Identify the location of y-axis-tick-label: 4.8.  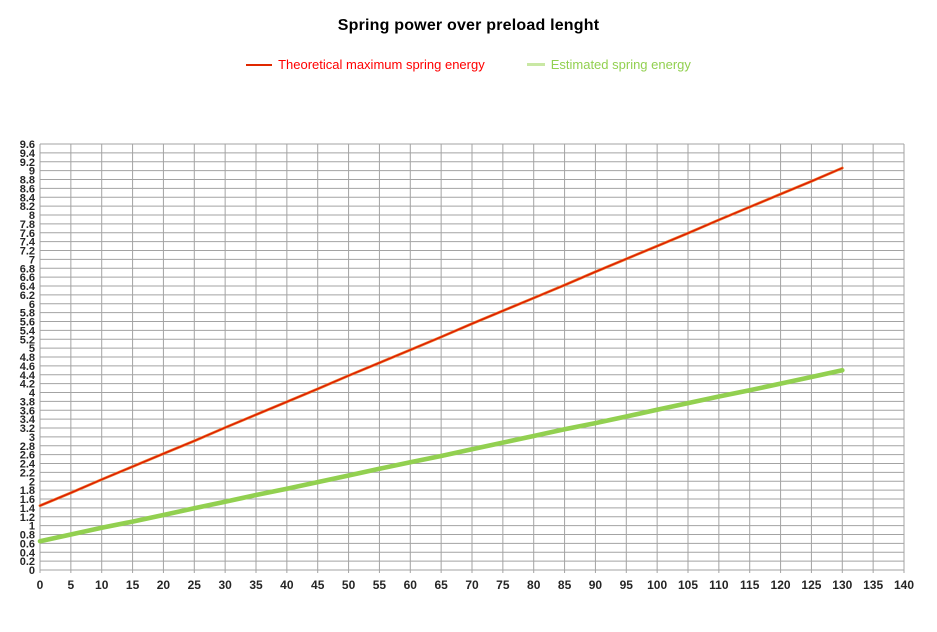
(27, 358).